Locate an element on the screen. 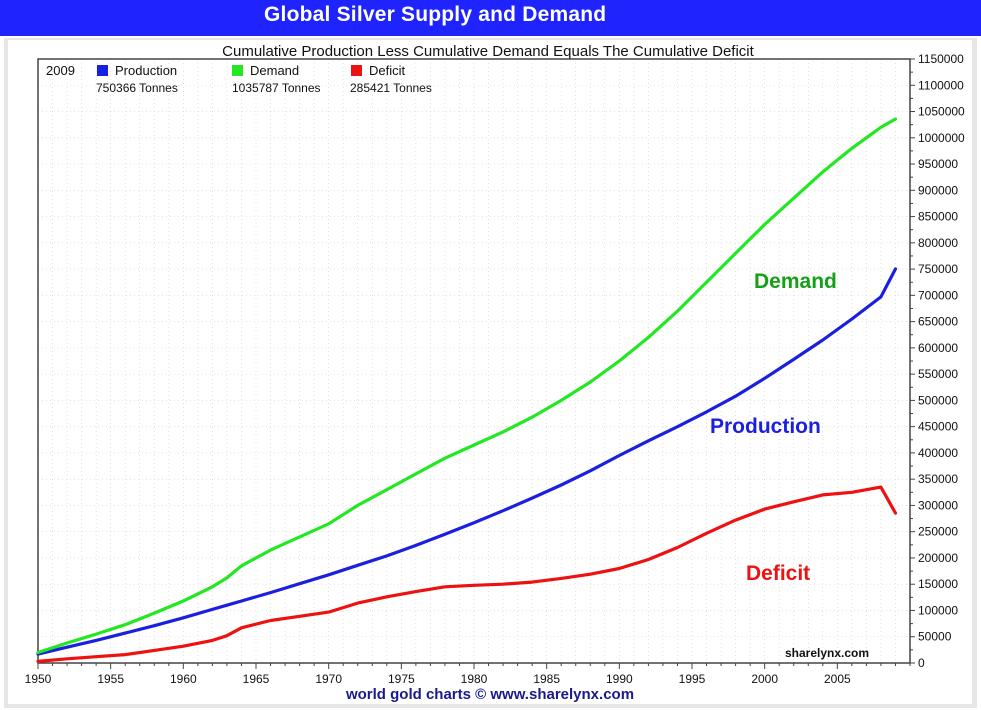 Image resolution: width=981 pixels, height=710 pixels. annotations: Production Demand Deficit is located at coordinates (773, 427).